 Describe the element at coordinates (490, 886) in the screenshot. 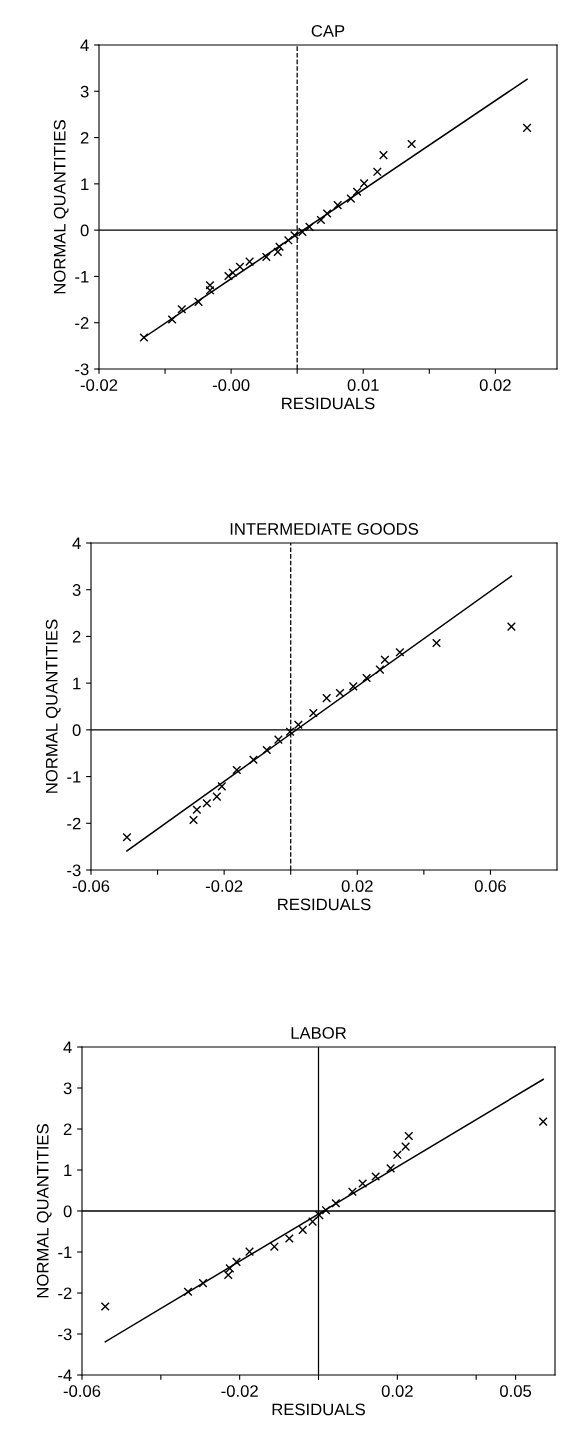

I see `x-tick-label: 0.06` at that location.